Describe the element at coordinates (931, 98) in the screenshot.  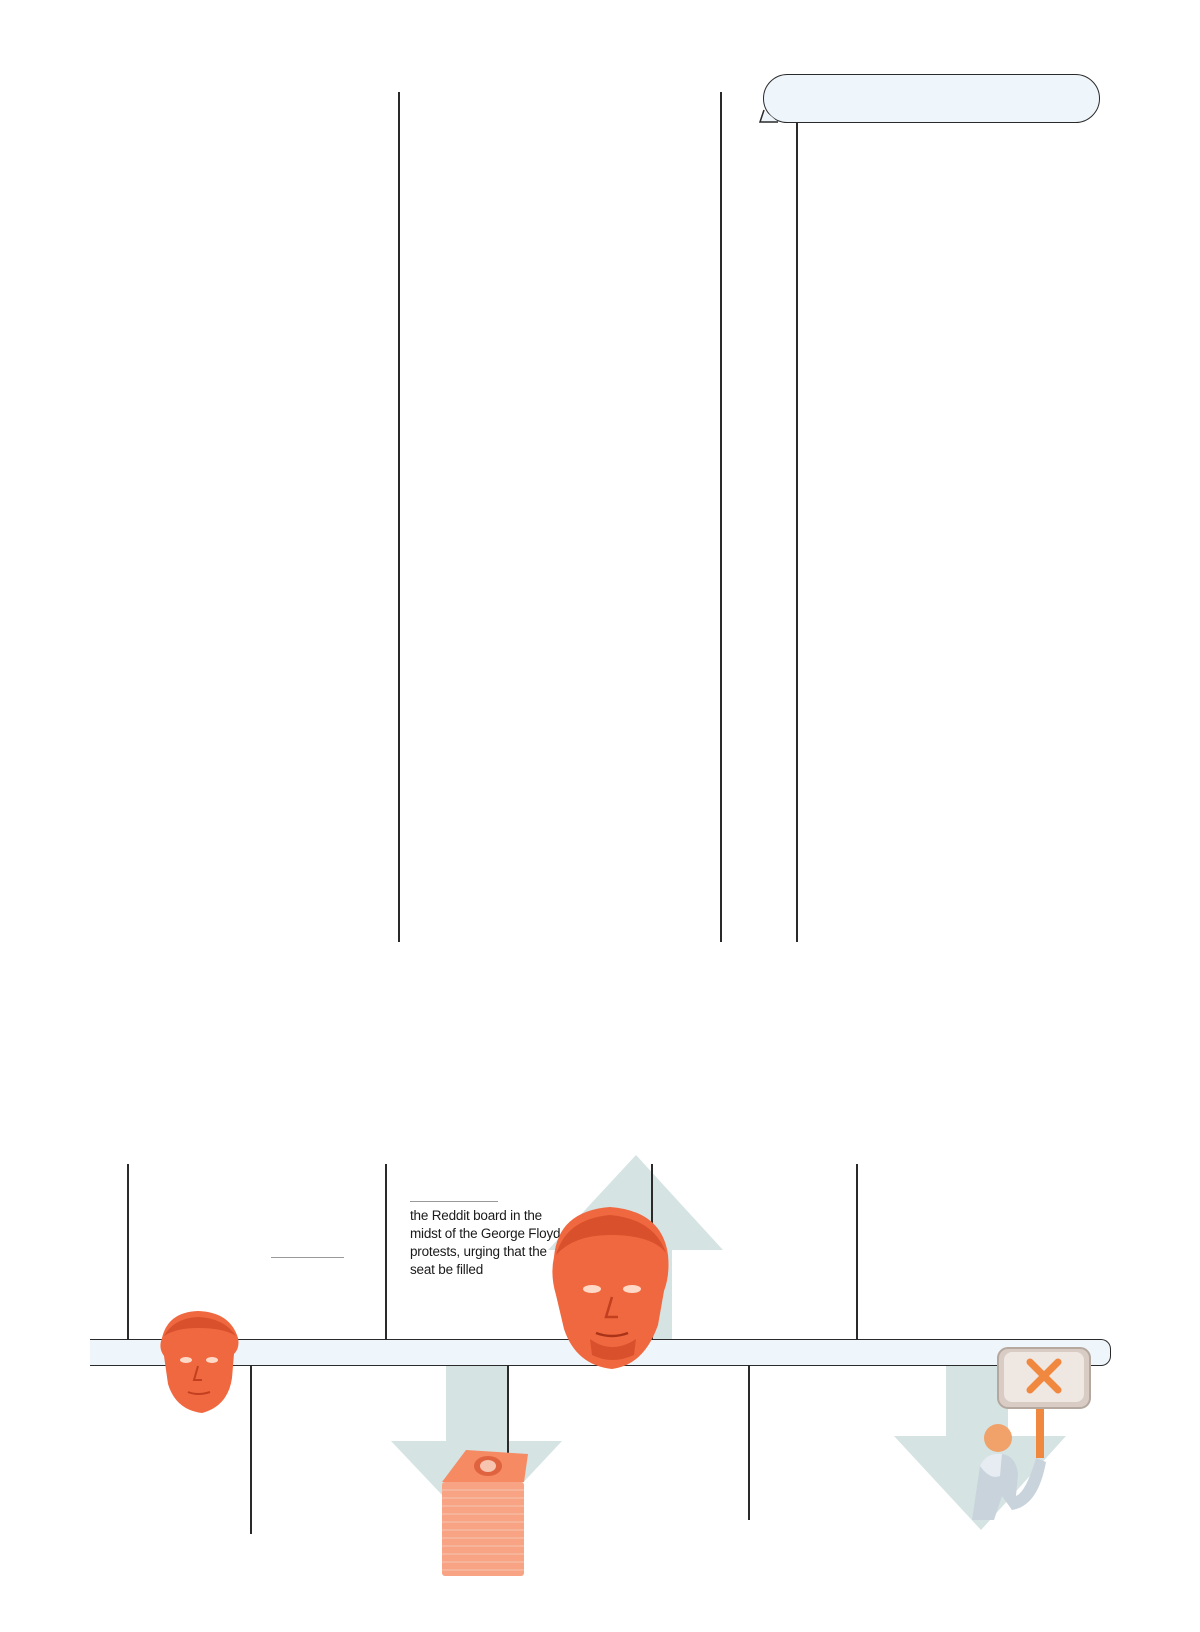
I see `speech-bubble` at that location.